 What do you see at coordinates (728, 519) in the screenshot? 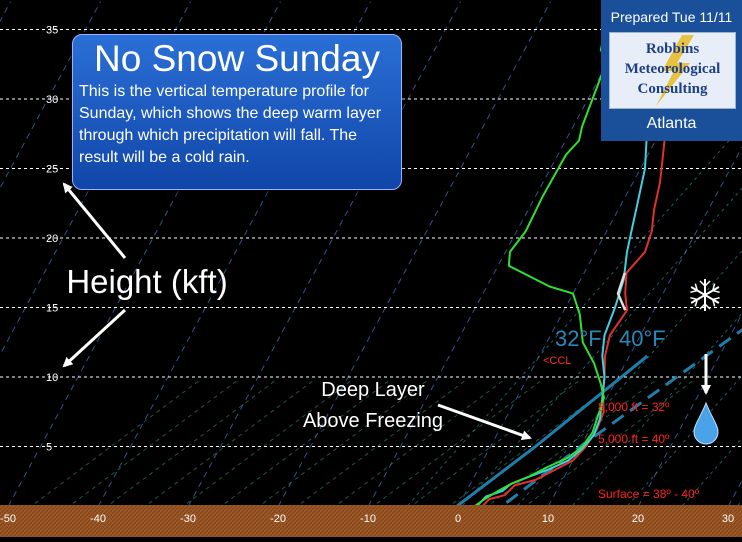
I see `x-tick-label: 30` at bounding box center [728, 519].